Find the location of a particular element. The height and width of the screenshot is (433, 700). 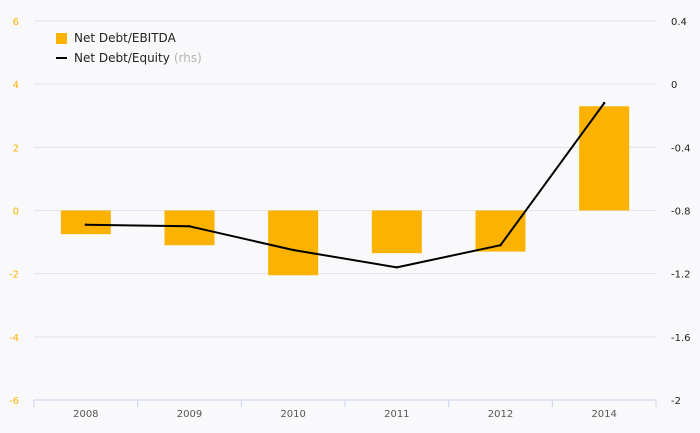

x-axis: 2008 2009 2010 2011 2012 2014 is located at coordinates (345, 409).